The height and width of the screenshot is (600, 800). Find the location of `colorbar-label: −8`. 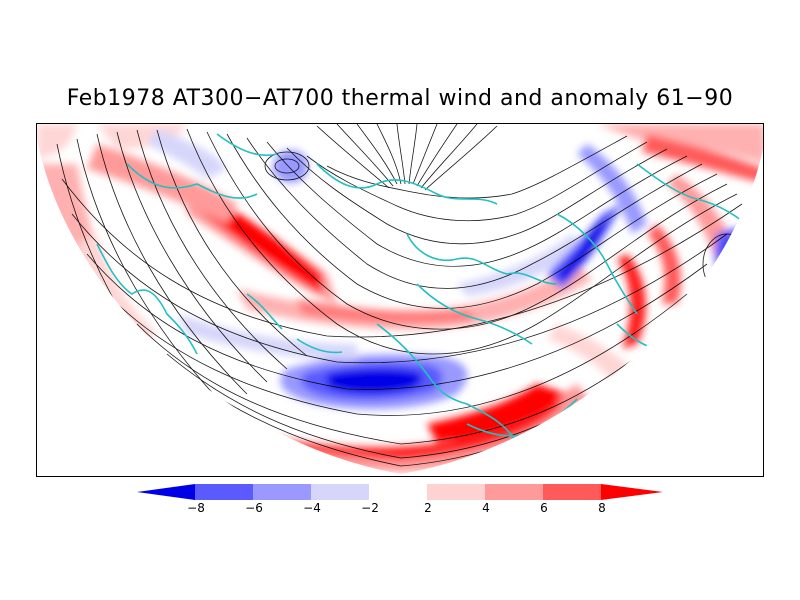

colorbar-label: −8 is located at coordinates (196, 508).